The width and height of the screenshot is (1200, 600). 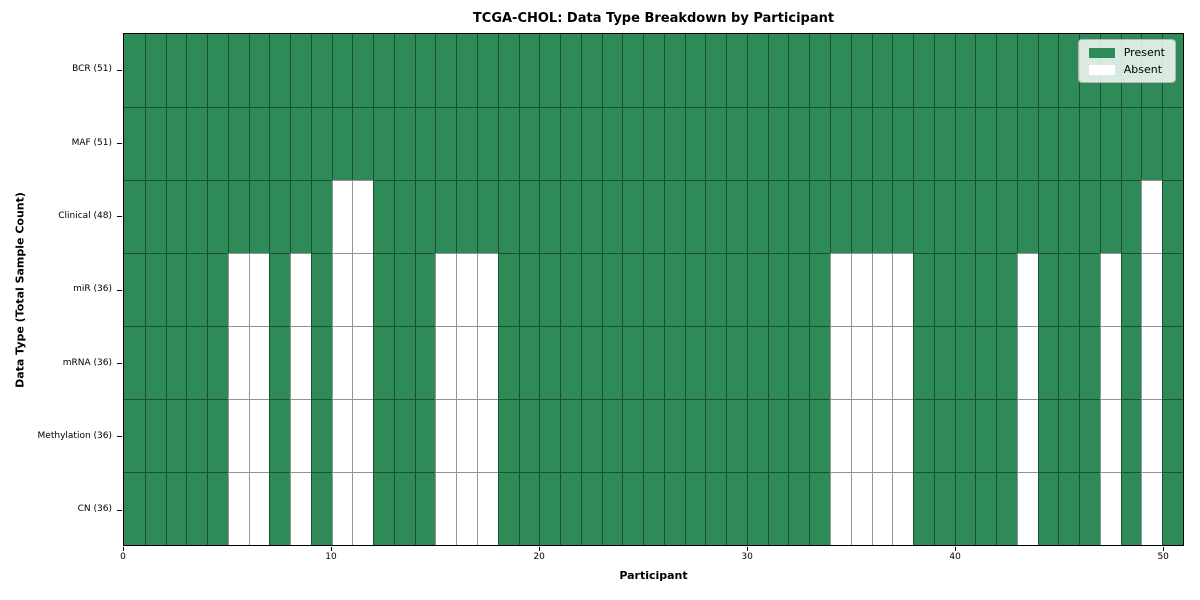 What do you see at coordinates (92, 289) in the screenshot?
I see `y-tick-label: miR (36)` at bounding box center [92, 289].